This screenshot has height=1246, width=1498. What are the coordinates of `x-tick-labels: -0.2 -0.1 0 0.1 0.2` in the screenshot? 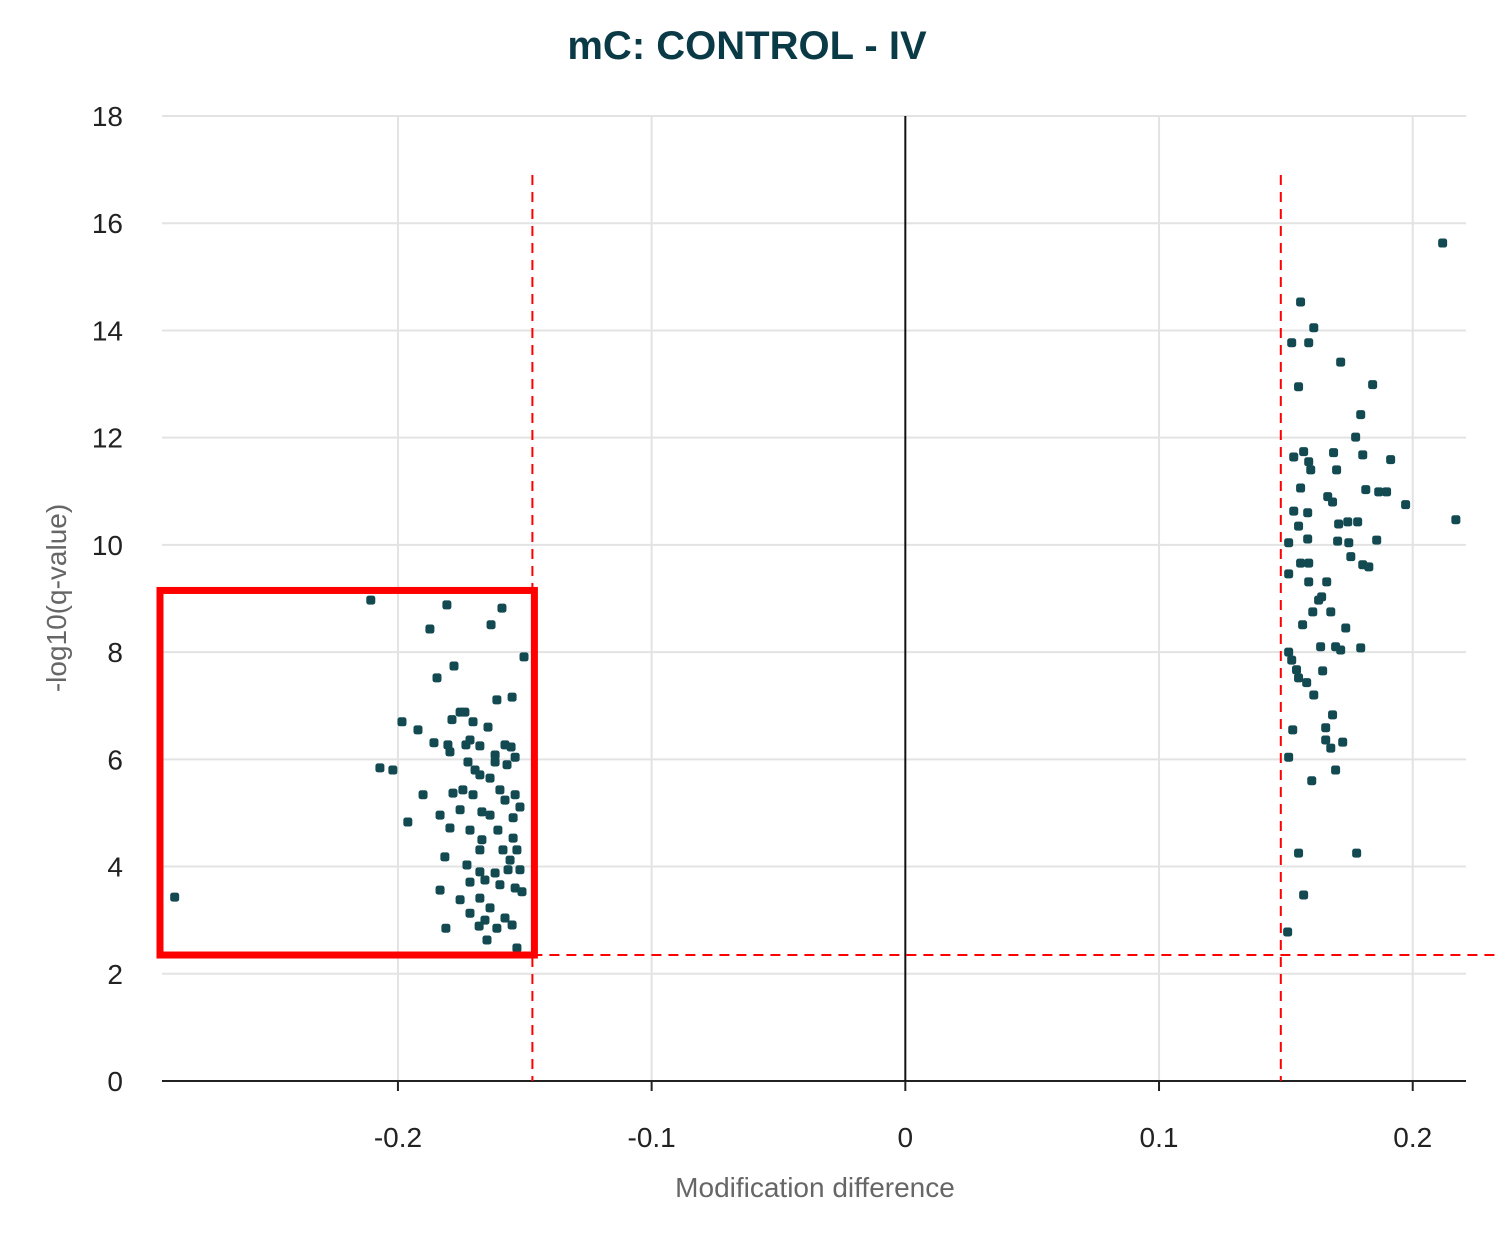 It's located at (903, 1137).